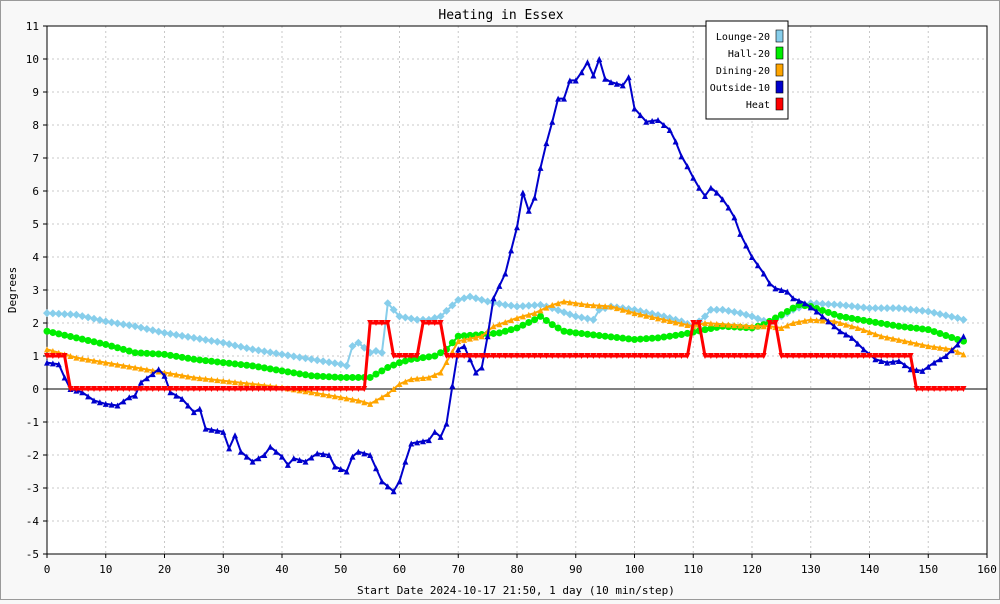 This screenshot has width=1000, height=604. Describe the element at coordinates (35, 323) in the screenshot. I see `y-tick-label: 2` at that location.